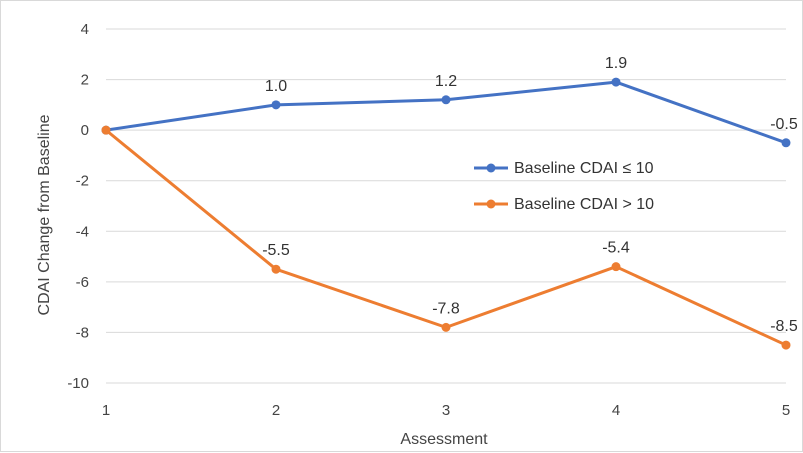  What do you see at coordinates (82, 231) in the screenshot?
I see `y-tick-label: -4` at bounding box center [82, 231].